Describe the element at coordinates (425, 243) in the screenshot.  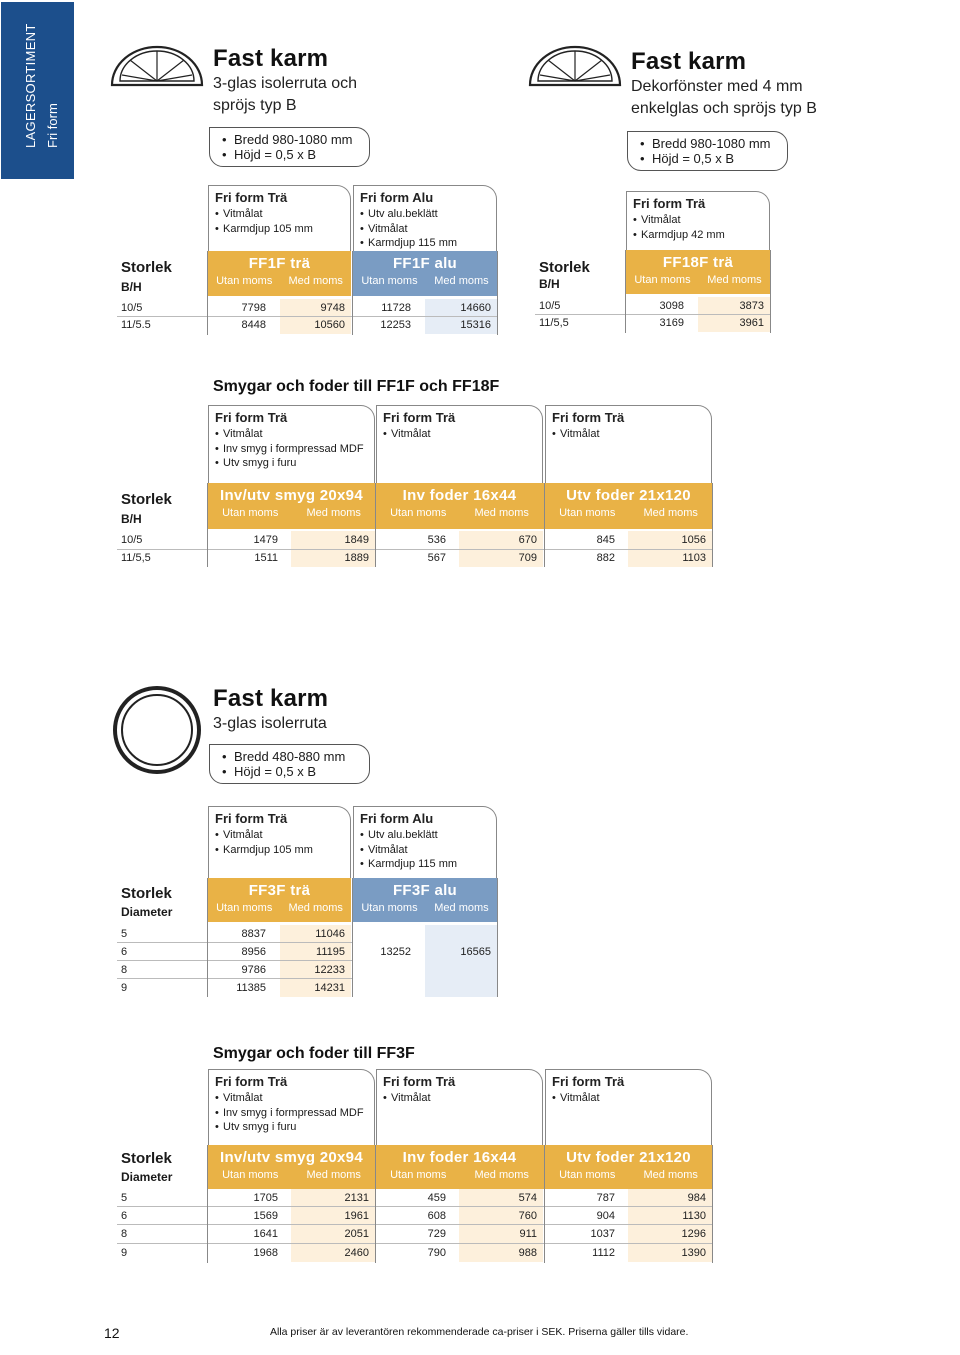
I see `spec-line: Karmdjup 115 mm` at that location.